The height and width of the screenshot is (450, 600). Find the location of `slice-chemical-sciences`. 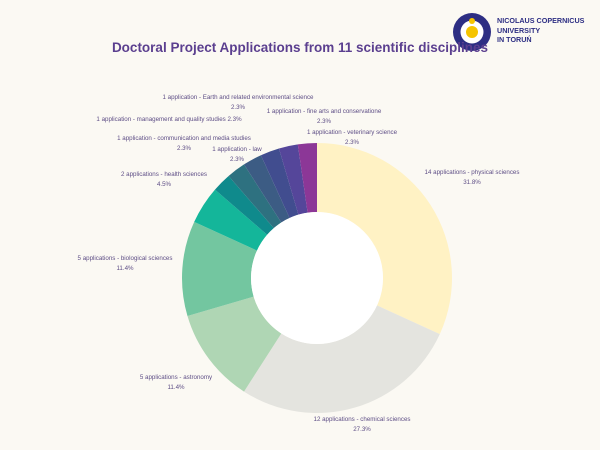

slice-chemical-sciences is located at coordinates (342, 359).